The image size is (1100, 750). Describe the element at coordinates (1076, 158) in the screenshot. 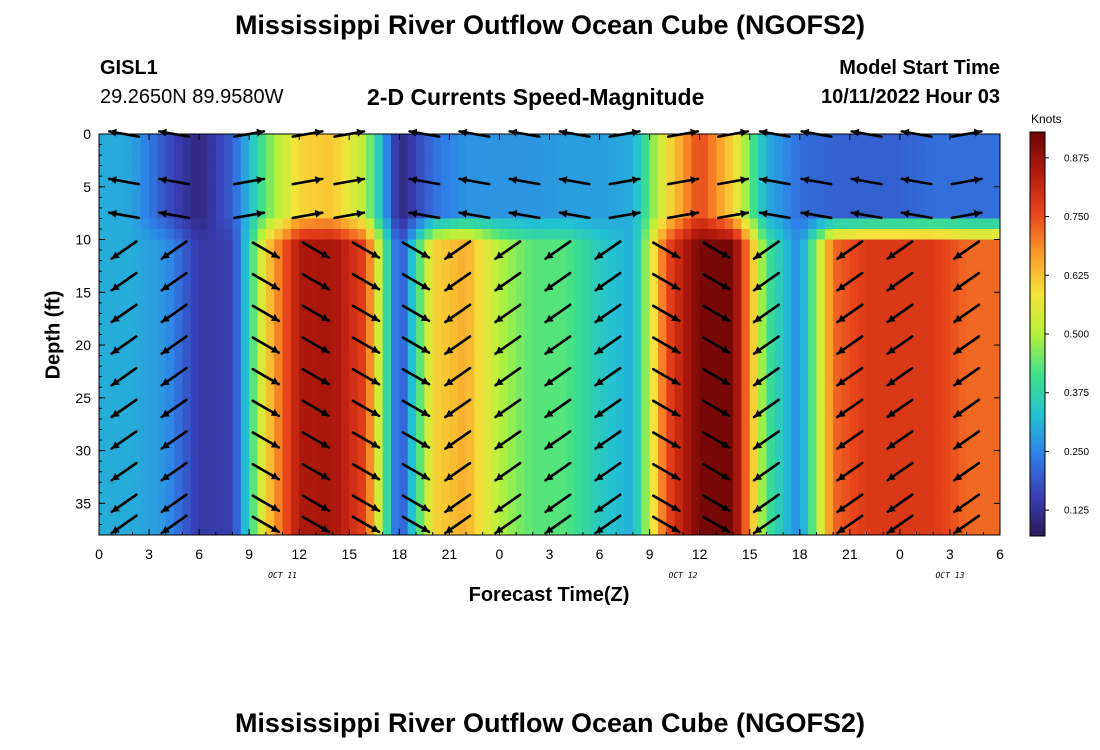

I see `colorbar-tick-label: 0.875` at that location.